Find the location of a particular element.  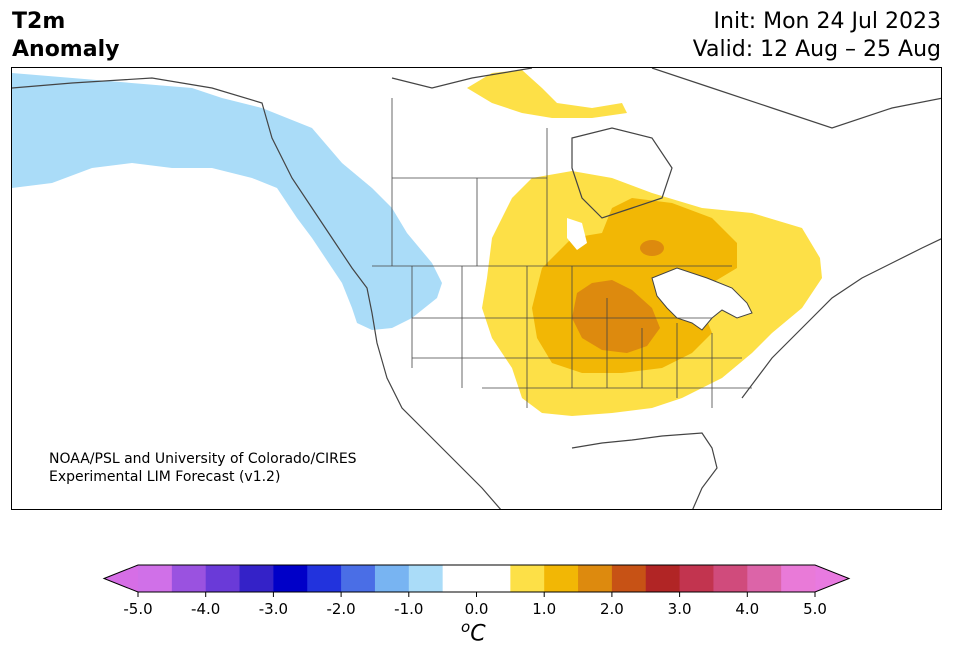

lake-winnipeg is located at coordinates (577, 234).